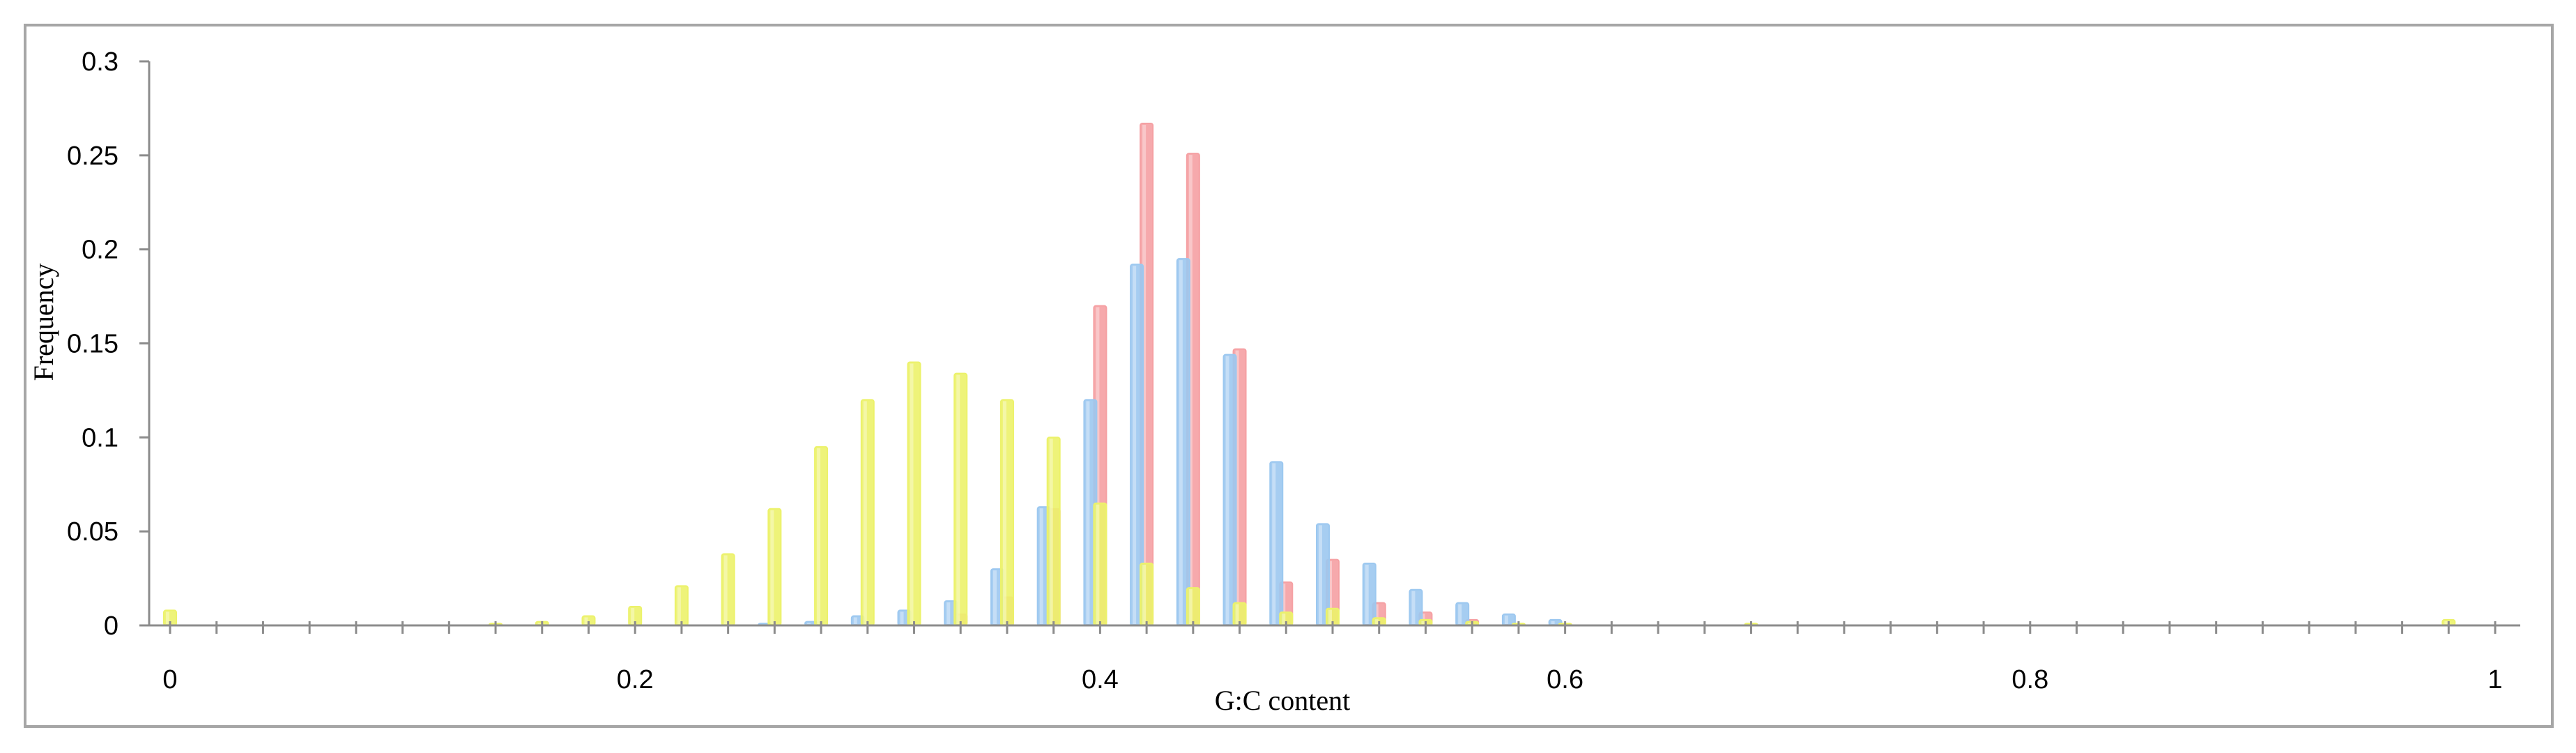  I want to click on bar-series, so click(1216, 374).